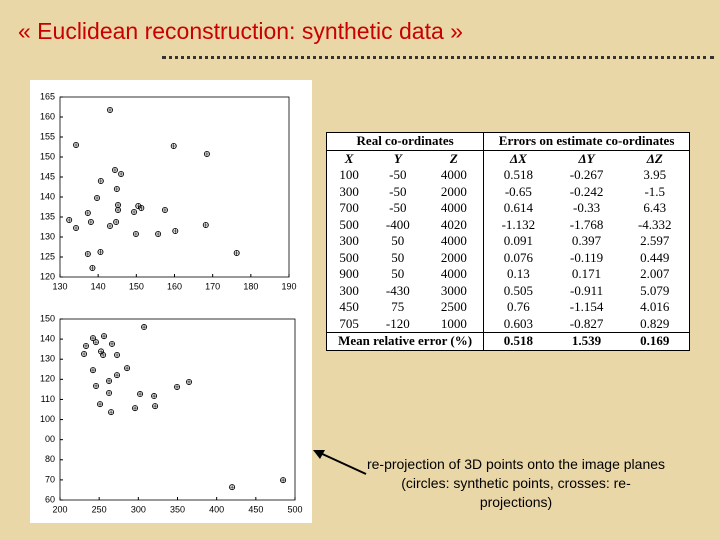  Describe the element at coordinates (398, 174) in the screenshot. I see `cell: -50` at that location.